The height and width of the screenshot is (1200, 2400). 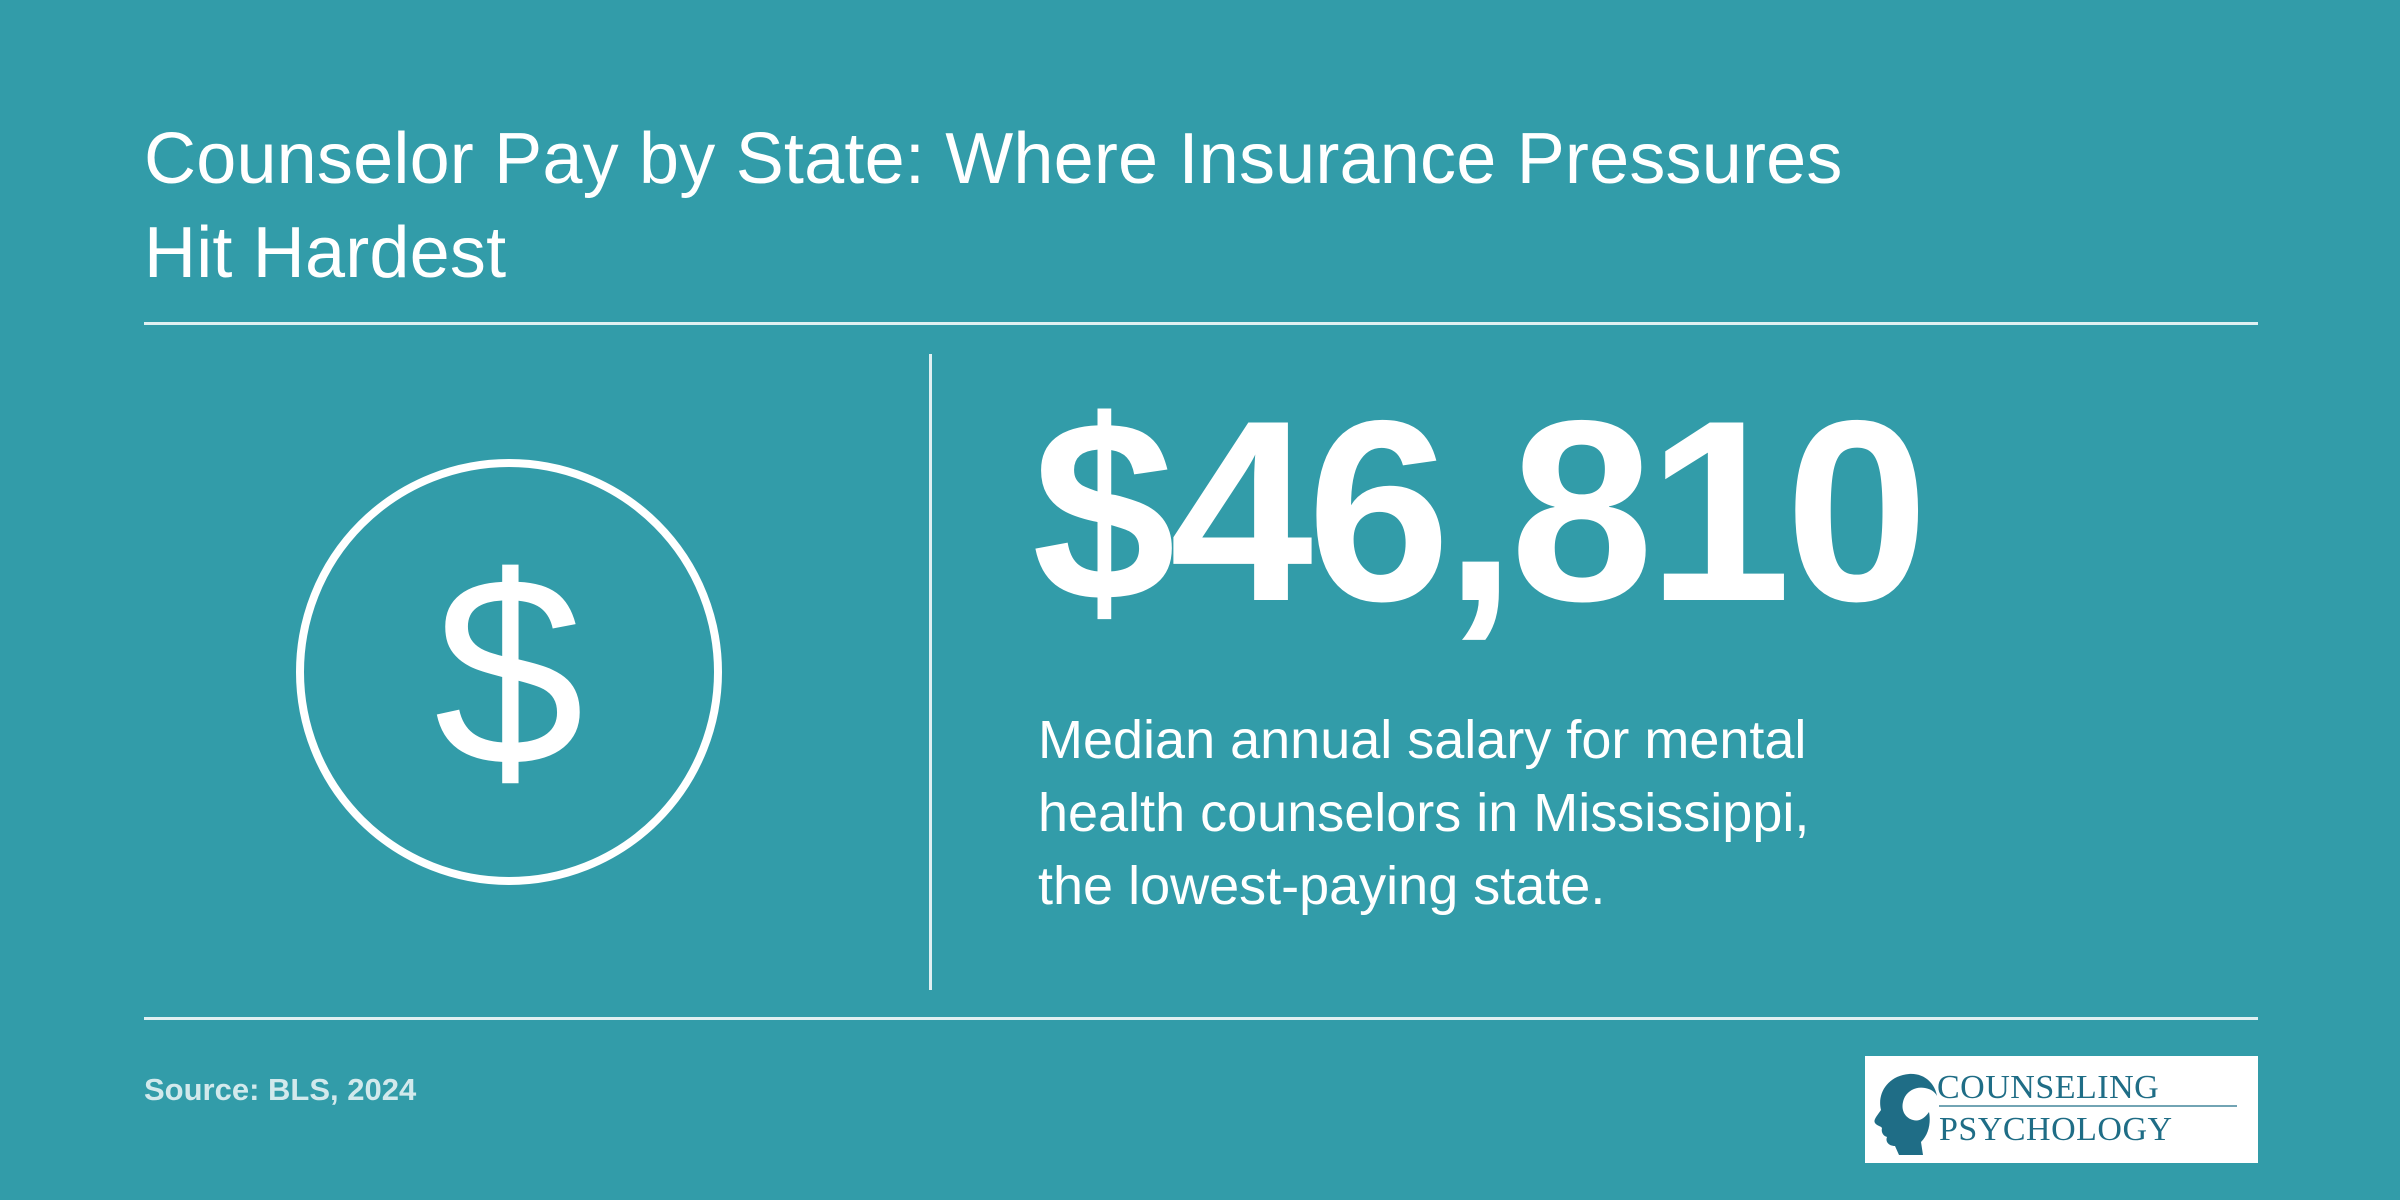 What do you see at coordinates (280, 1089) in the screenshot?
I see `source-citation: Source: BLS, 2024` at bounding box center [280, 1089].